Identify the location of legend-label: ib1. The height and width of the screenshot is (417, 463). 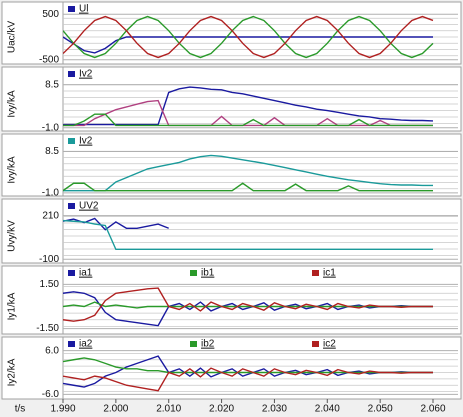
(208, 273).